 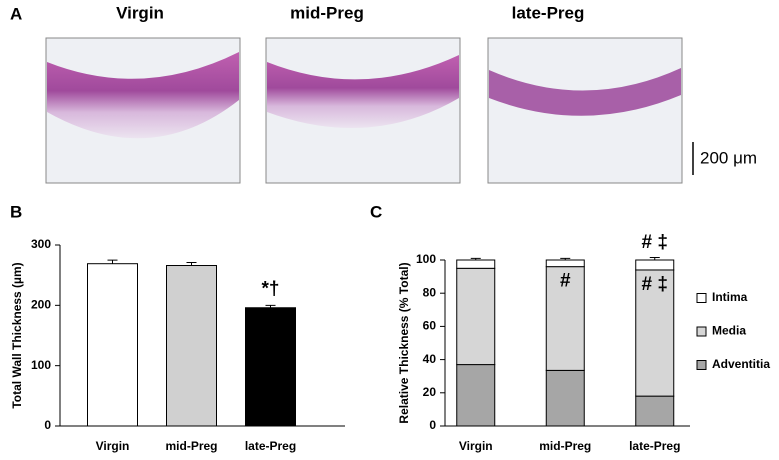 What do you see at coordinates (728, 157) in the screenshot?
I see `scale-label: 200 μm` at bounding box center [728, 157].